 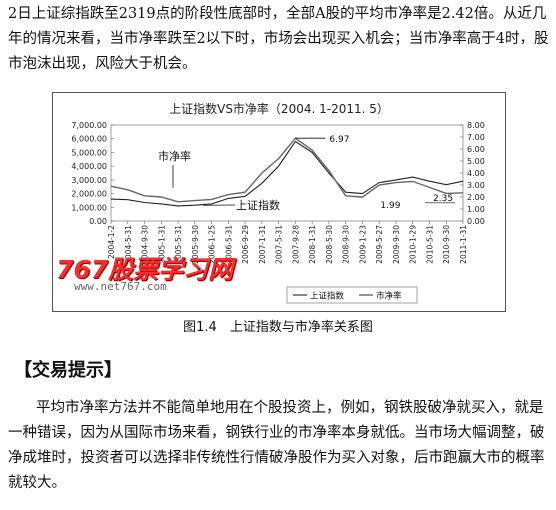 I want to click on index-series-label: 上证指数, so click(x=258, y=205).